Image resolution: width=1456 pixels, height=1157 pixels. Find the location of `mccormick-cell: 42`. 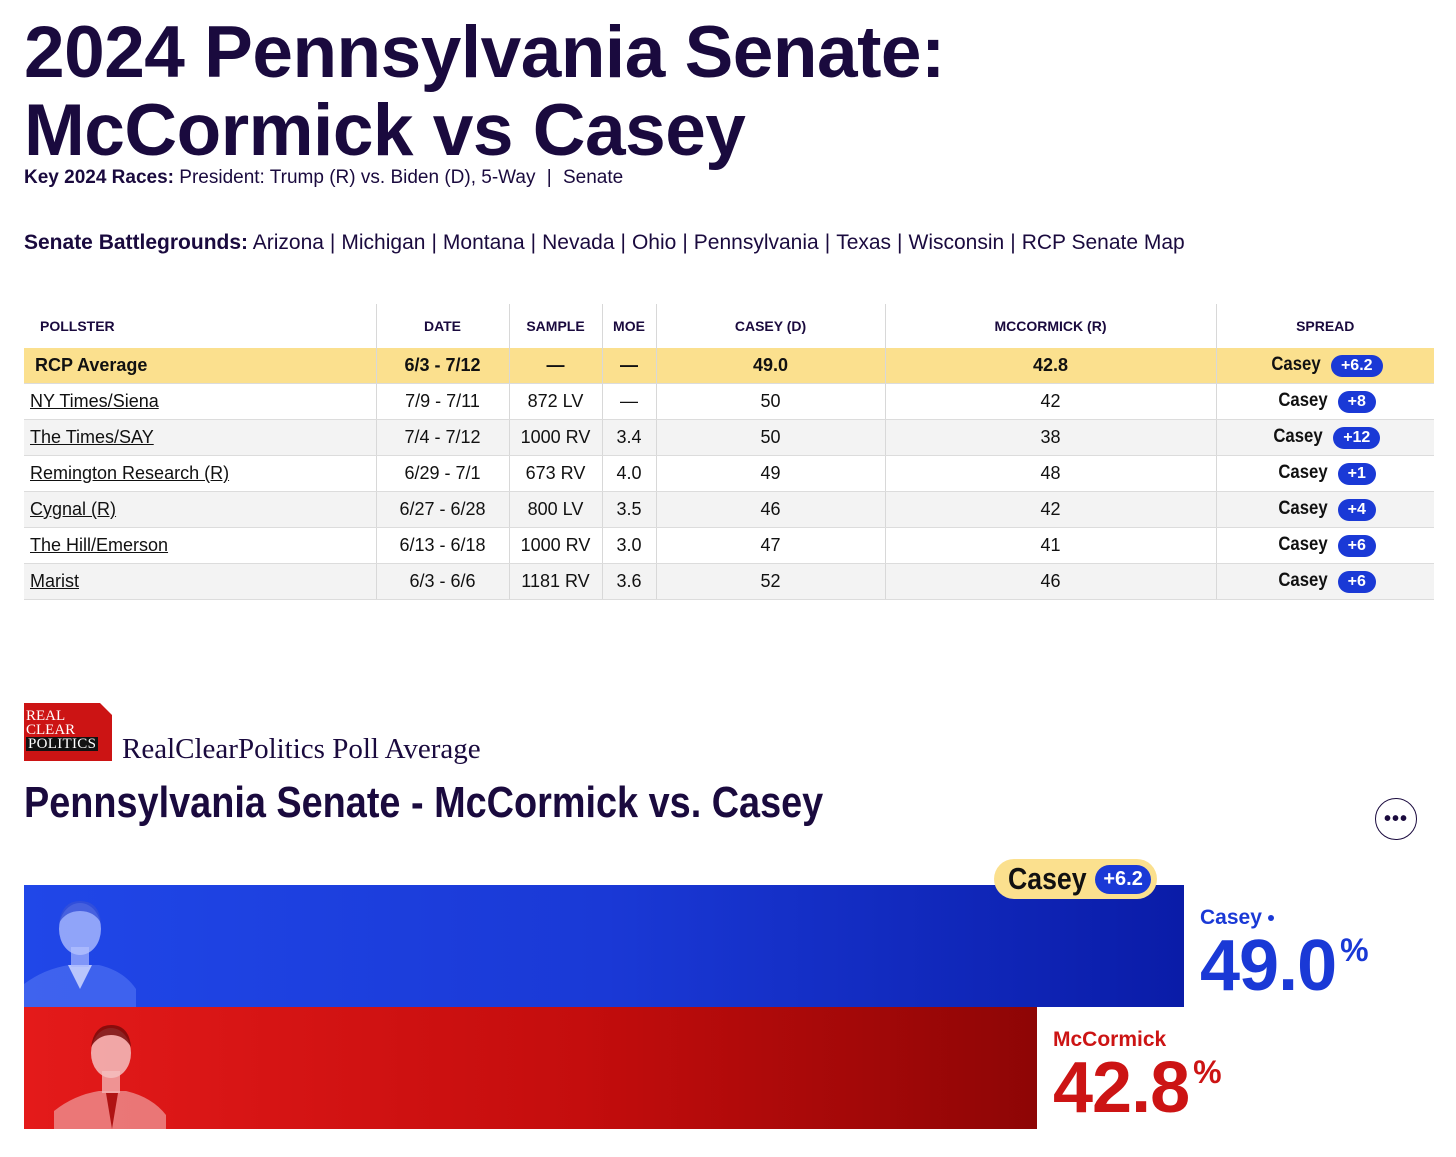

mccormick-cell: 42 is located at coordinates (1050, 509).